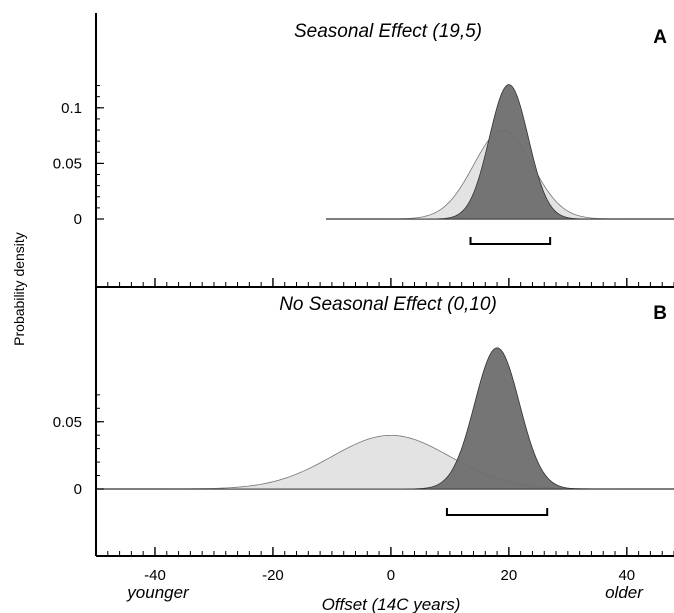  Describe the element at coordinates (385, 462) in the screenshot. I see `panel-b-prior-area` at that location.